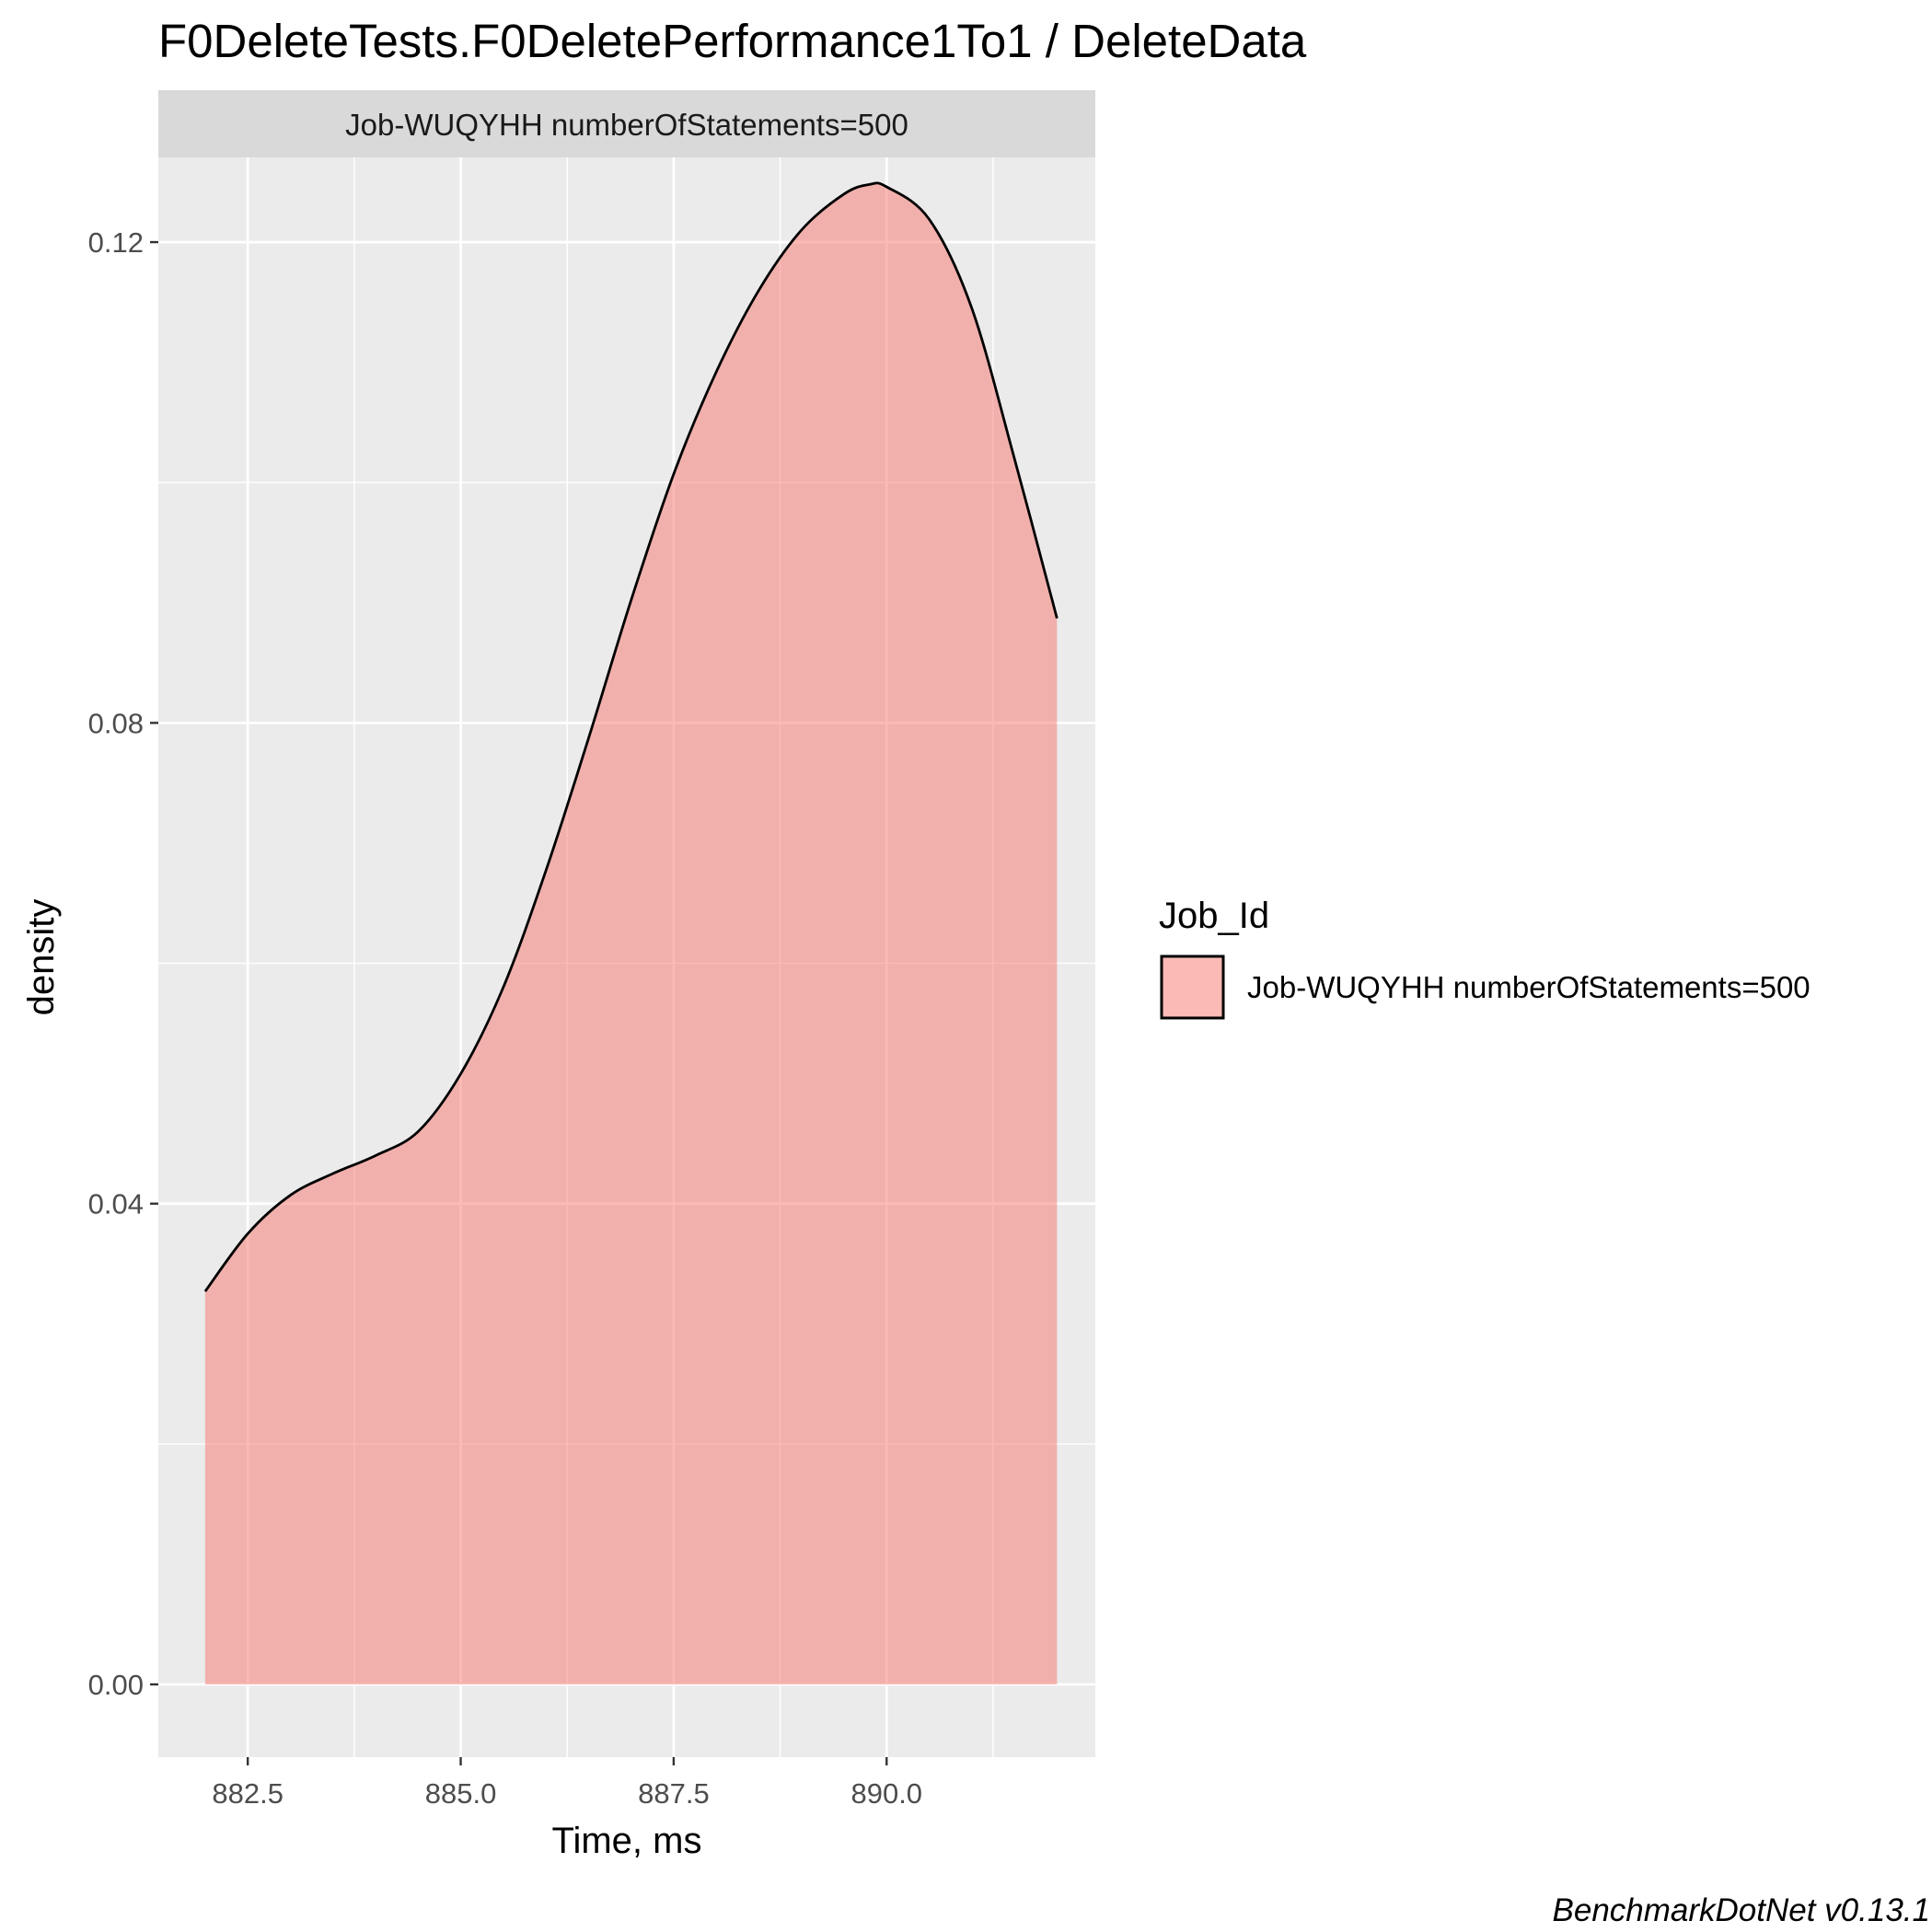 The height and width of the screenshot is (1932, 1932). Describe the element at coordinates (42, 958) in the screenshot. I see `y-axis-title: density` at that location.